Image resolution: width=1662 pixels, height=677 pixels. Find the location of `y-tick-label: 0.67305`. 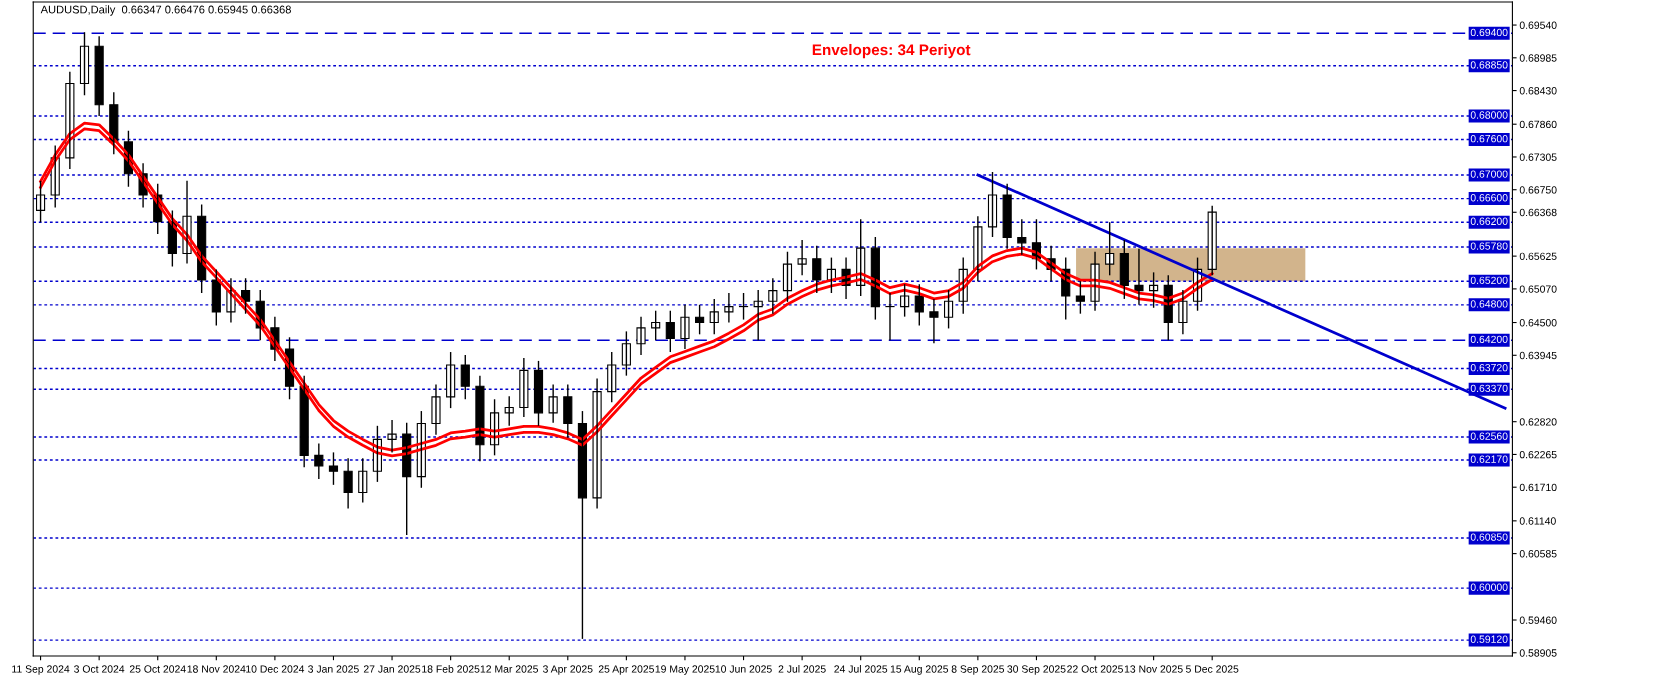

y-tick-label: 0.67305 is located at coordinates (1538, 157).